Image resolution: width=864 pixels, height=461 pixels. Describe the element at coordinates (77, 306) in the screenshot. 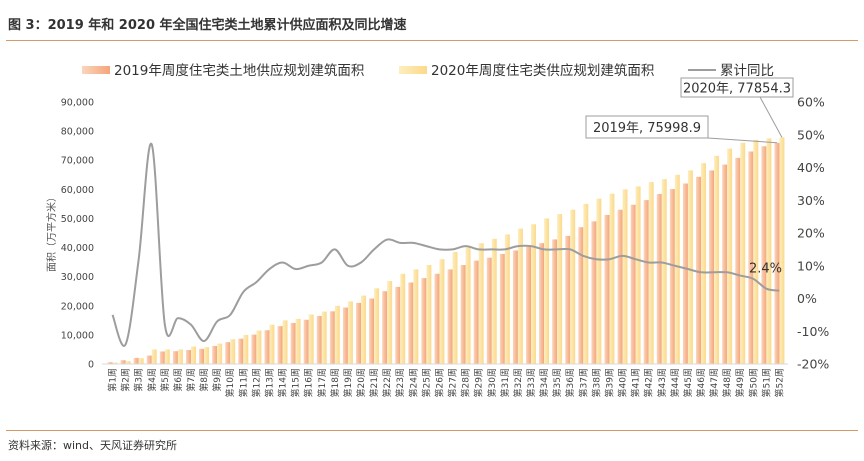

I see `y-tick-label: 20,000` at that location.